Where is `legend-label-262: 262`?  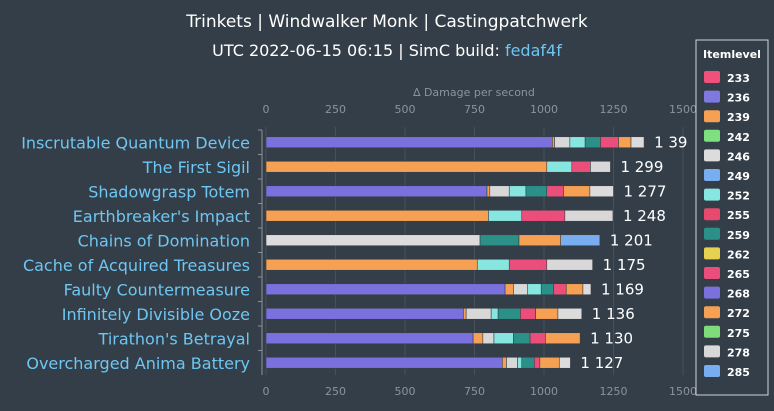 legend-label-262: 262 is located at coordinates (738, 254).